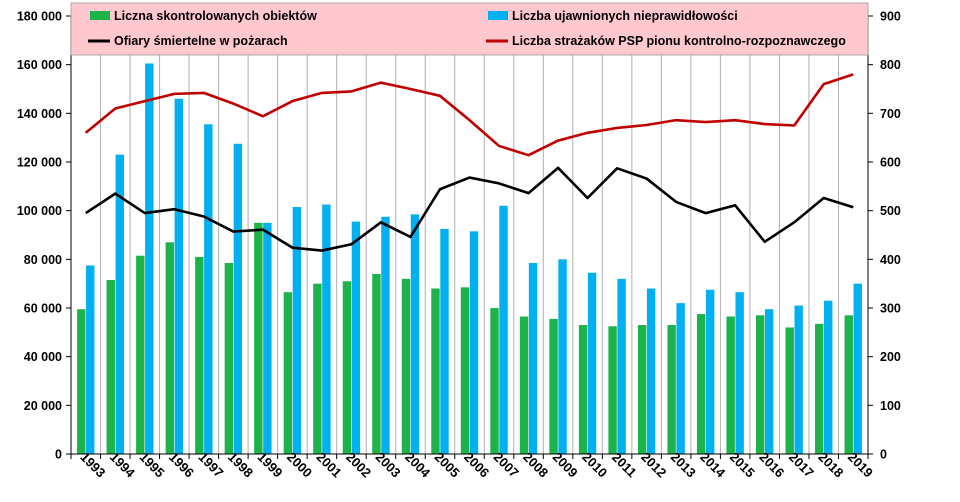 The width and height of the screenshot is (960, 502). I want to click on y-tick-label-right: 300, so click(890, 309).